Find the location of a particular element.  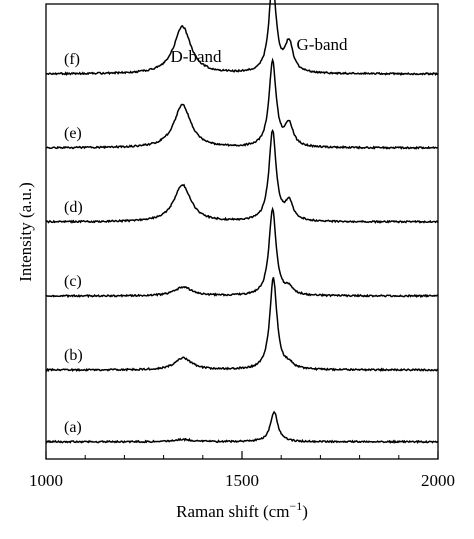

spectrum-line-f is located at coordinates (242, 38).